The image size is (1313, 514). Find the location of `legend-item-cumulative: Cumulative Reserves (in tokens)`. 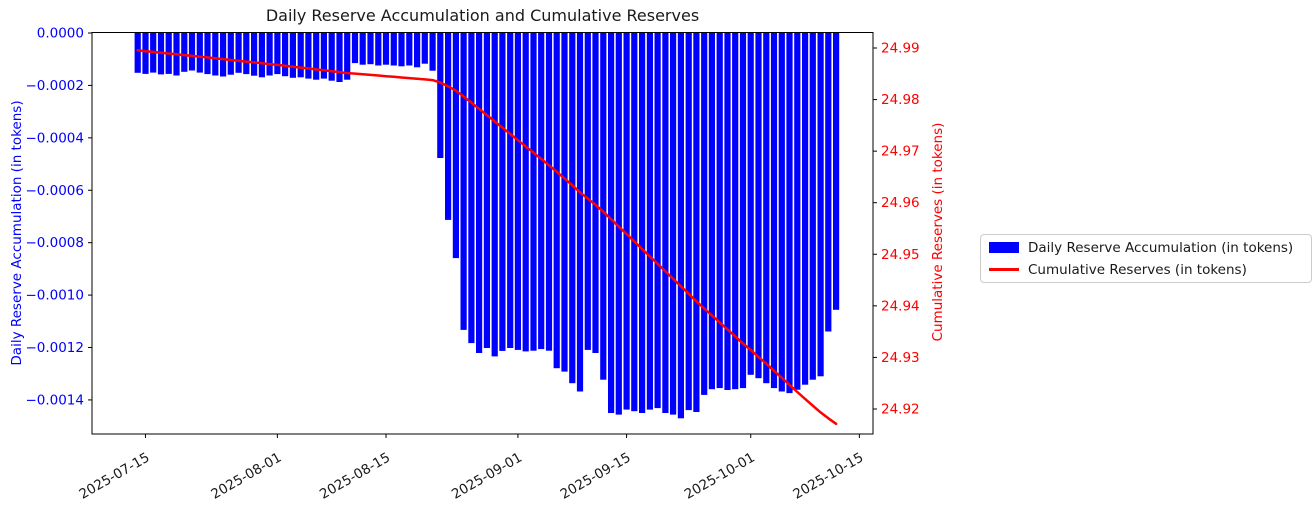

legend-item-cumulative: Cumulative Reserves (in tokens) is located at coordinates (1146, 270).